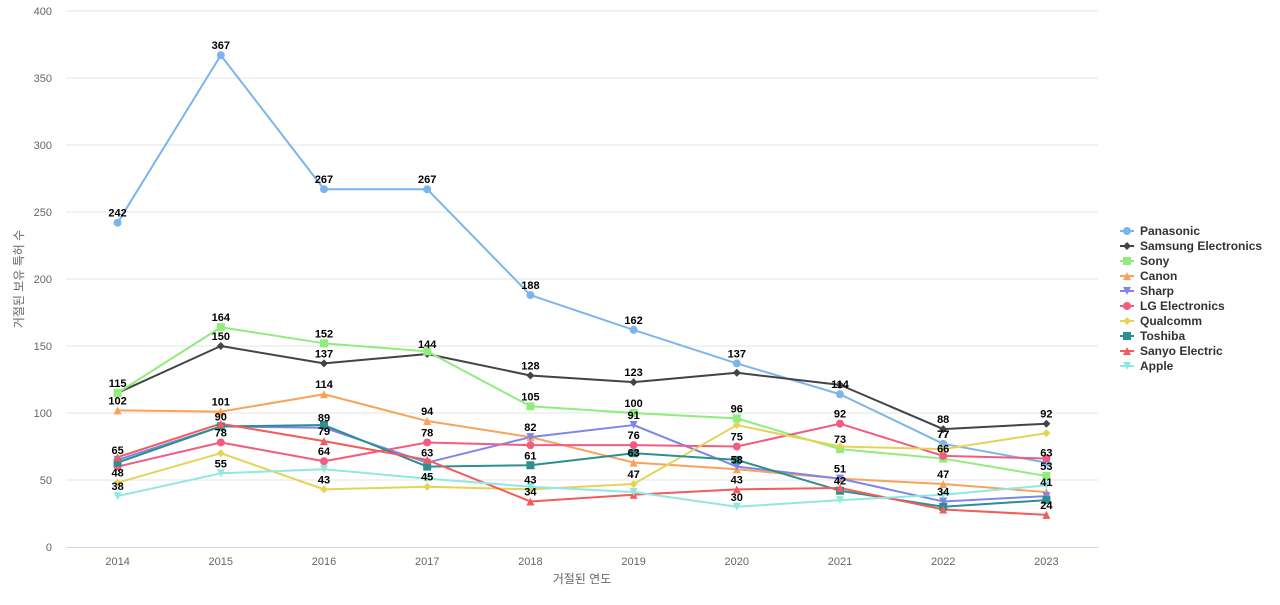 The height and width of the screenshot is (605, 1280). I want to click on data-label-samsung-electronics-2019: 123, so click(633, 373).